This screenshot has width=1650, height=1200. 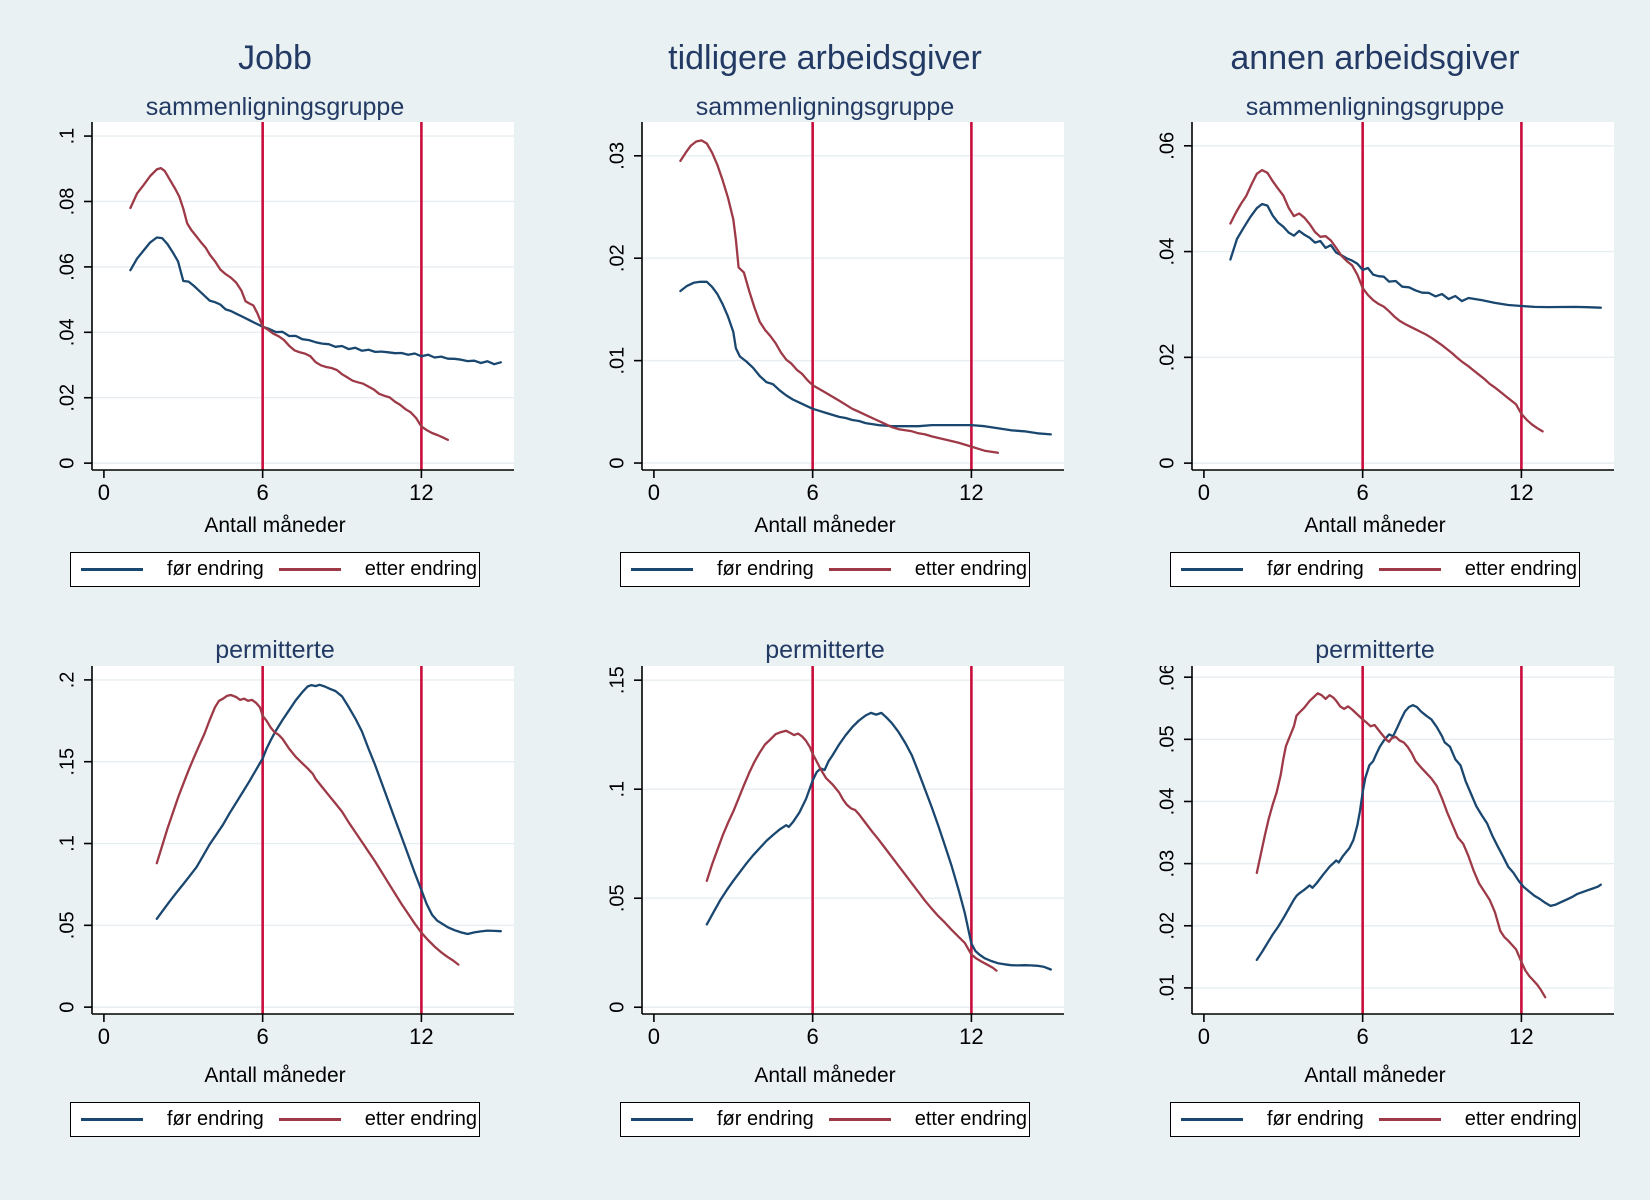 I want to click on chart-jobb-sammenligningsgruppe: 0 .02 .04 .06 .08 .1 0 6 12, so click(x=285, y=313).